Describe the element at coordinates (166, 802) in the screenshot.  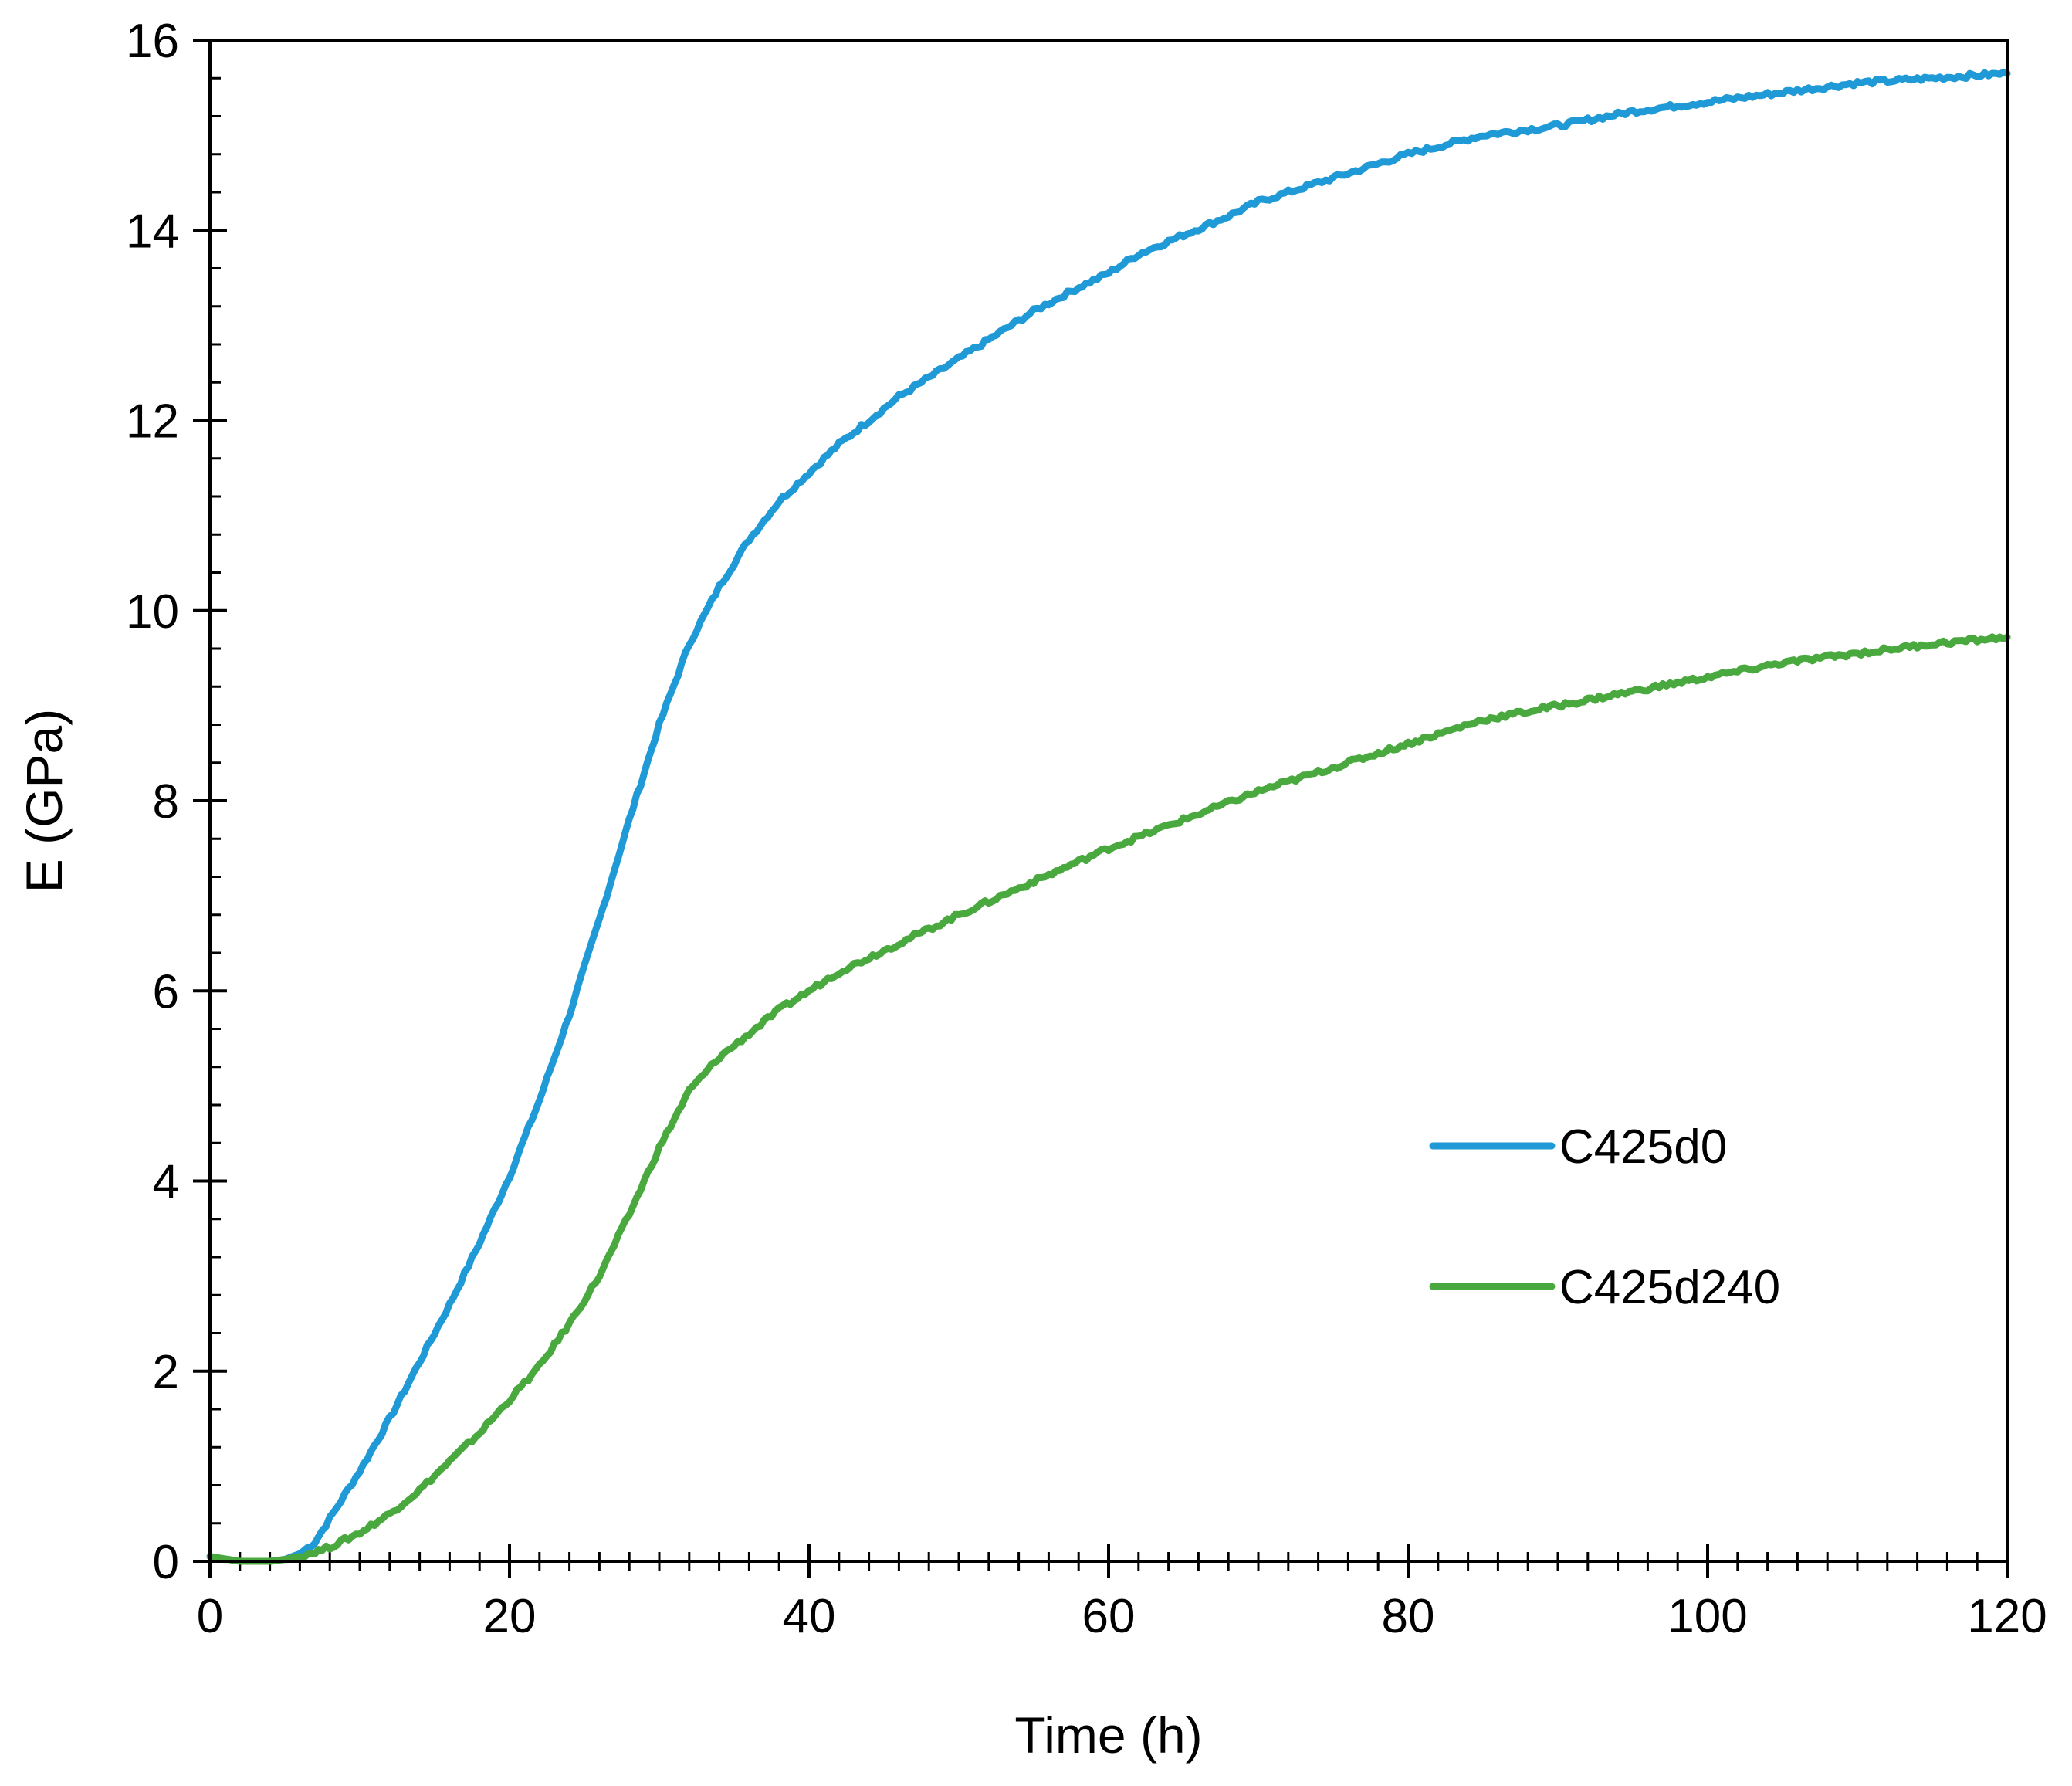
I see `y-tick-label: 8` at that location.